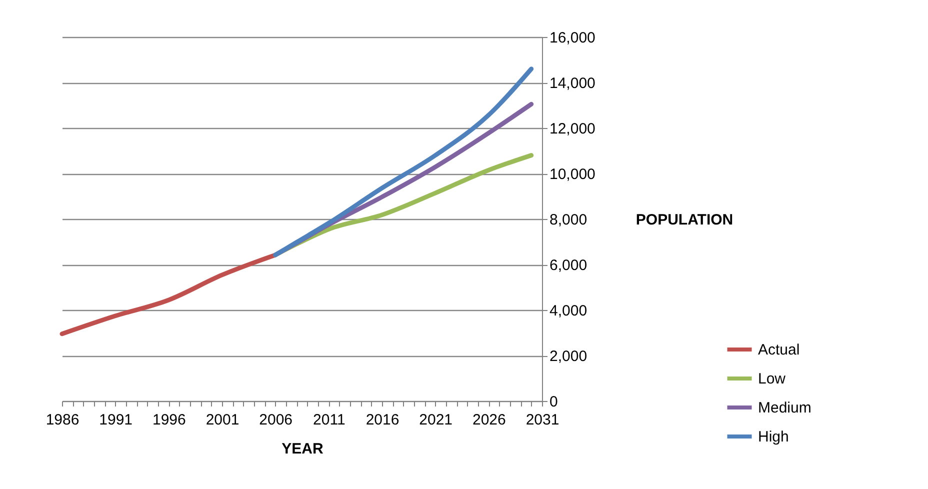 Image resolution: width=928 pixels, height=489 pixels. I want to click on y-tick-label: 4,000, so click(569, 311).